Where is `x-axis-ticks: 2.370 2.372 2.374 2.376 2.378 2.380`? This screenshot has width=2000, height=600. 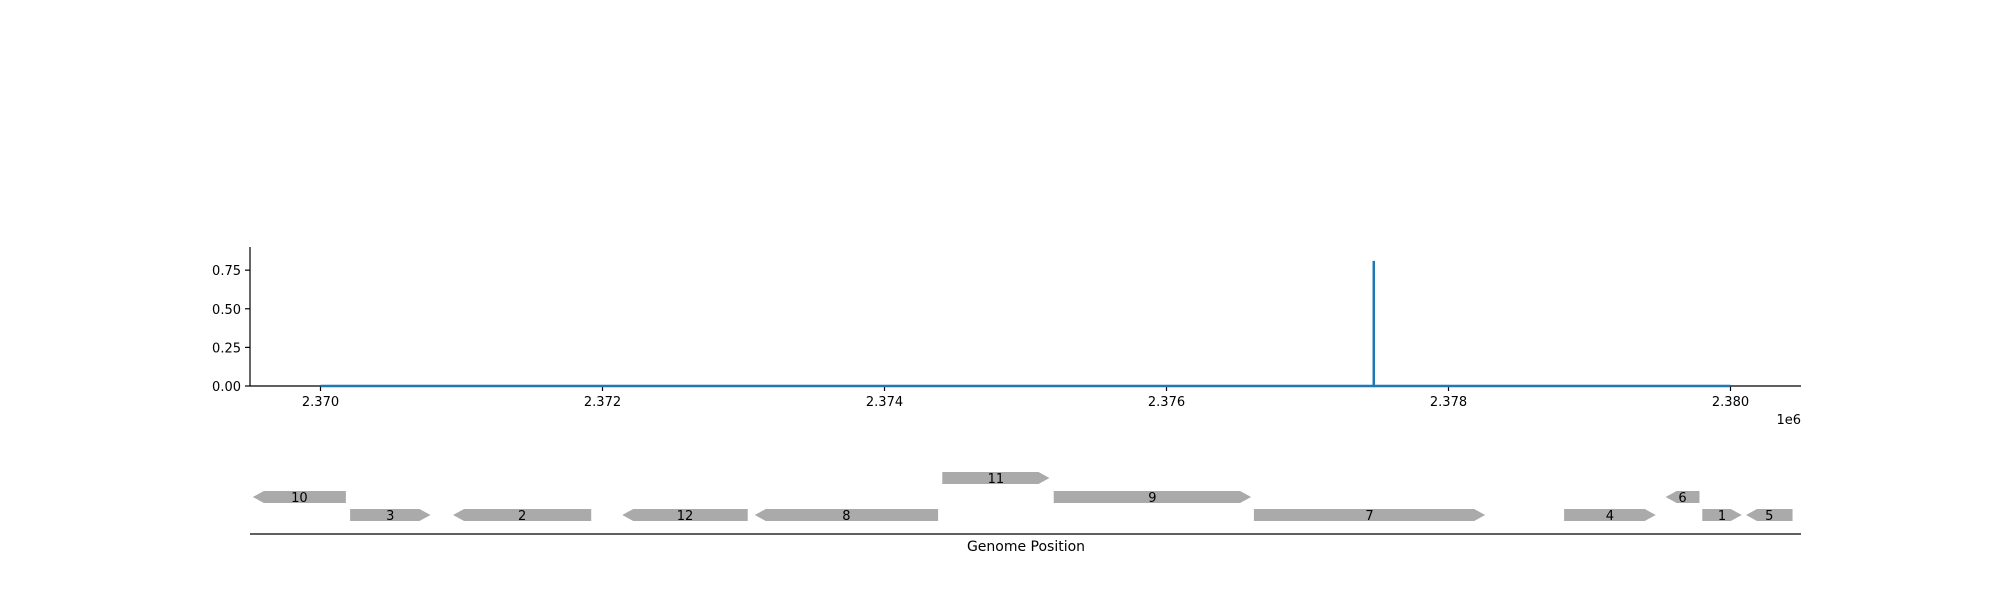 x-axis-ticks: 2.370 2.372 2.374 2.376 2.378 2.380 is located at coordinates (1025, 398).